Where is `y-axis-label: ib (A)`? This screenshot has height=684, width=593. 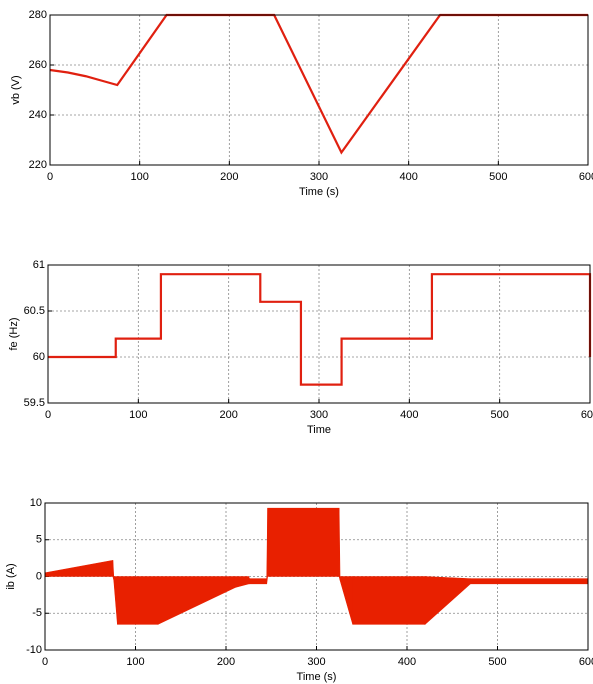 y-axis-label: ib (A) is located at coordinates (11, 576).